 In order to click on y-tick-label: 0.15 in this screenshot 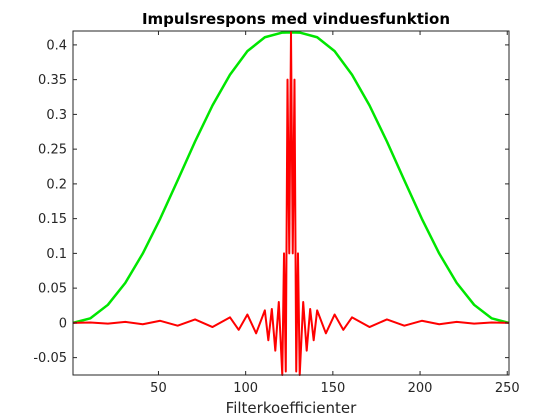, I will do `click(52, 219)`.